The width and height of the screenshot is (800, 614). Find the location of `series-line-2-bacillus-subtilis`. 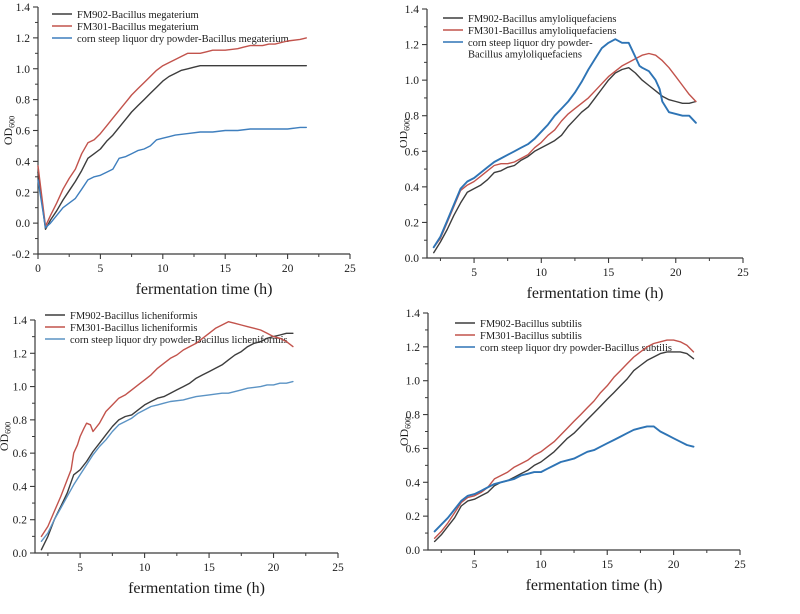

series-line-2-bacillus-subtilis is located at coordinates (564, 439).